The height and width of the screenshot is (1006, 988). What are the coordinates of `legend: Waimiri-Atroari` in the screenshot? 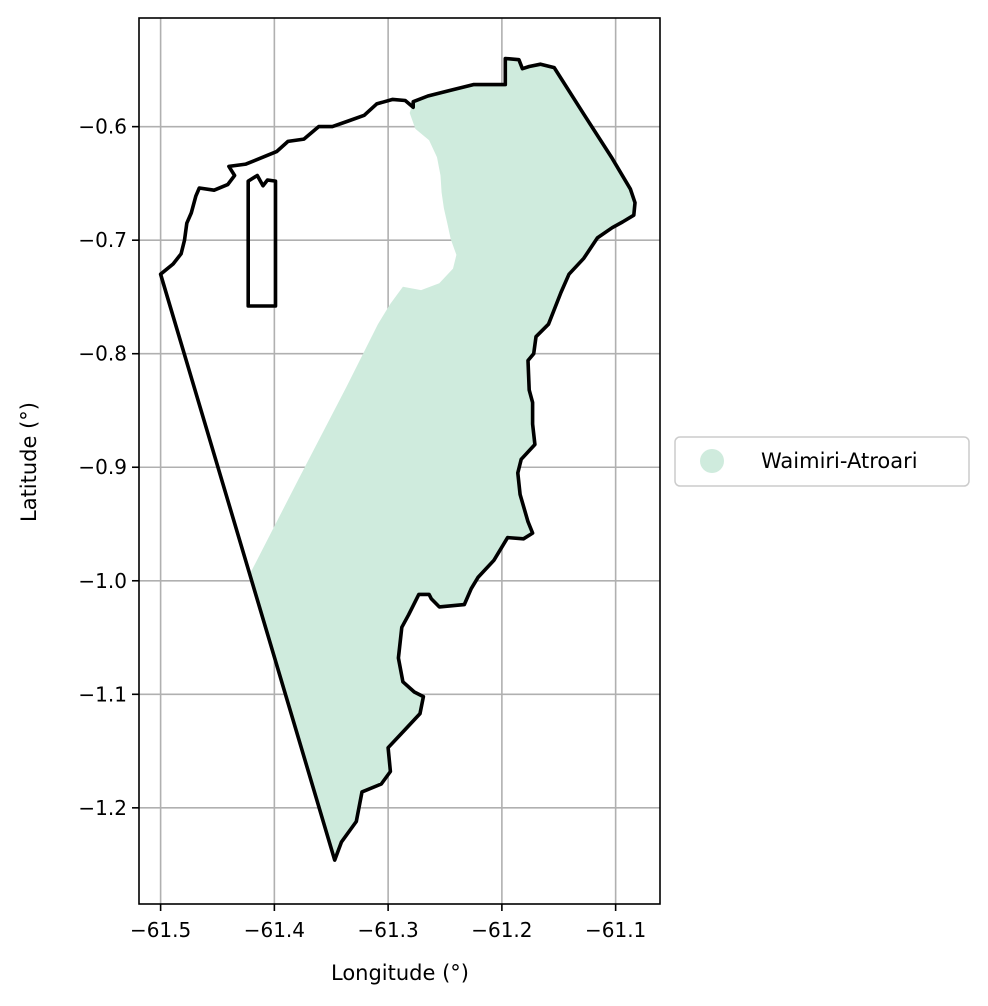 It's located at (822, 461).